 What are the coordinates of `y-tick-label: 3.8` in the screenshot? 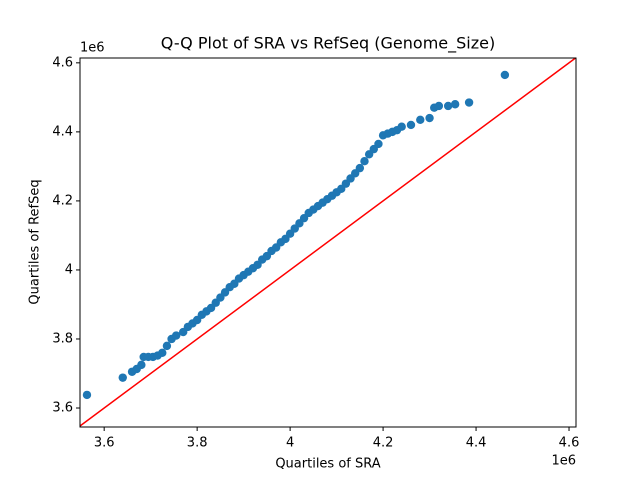 It's located at (62, 338).